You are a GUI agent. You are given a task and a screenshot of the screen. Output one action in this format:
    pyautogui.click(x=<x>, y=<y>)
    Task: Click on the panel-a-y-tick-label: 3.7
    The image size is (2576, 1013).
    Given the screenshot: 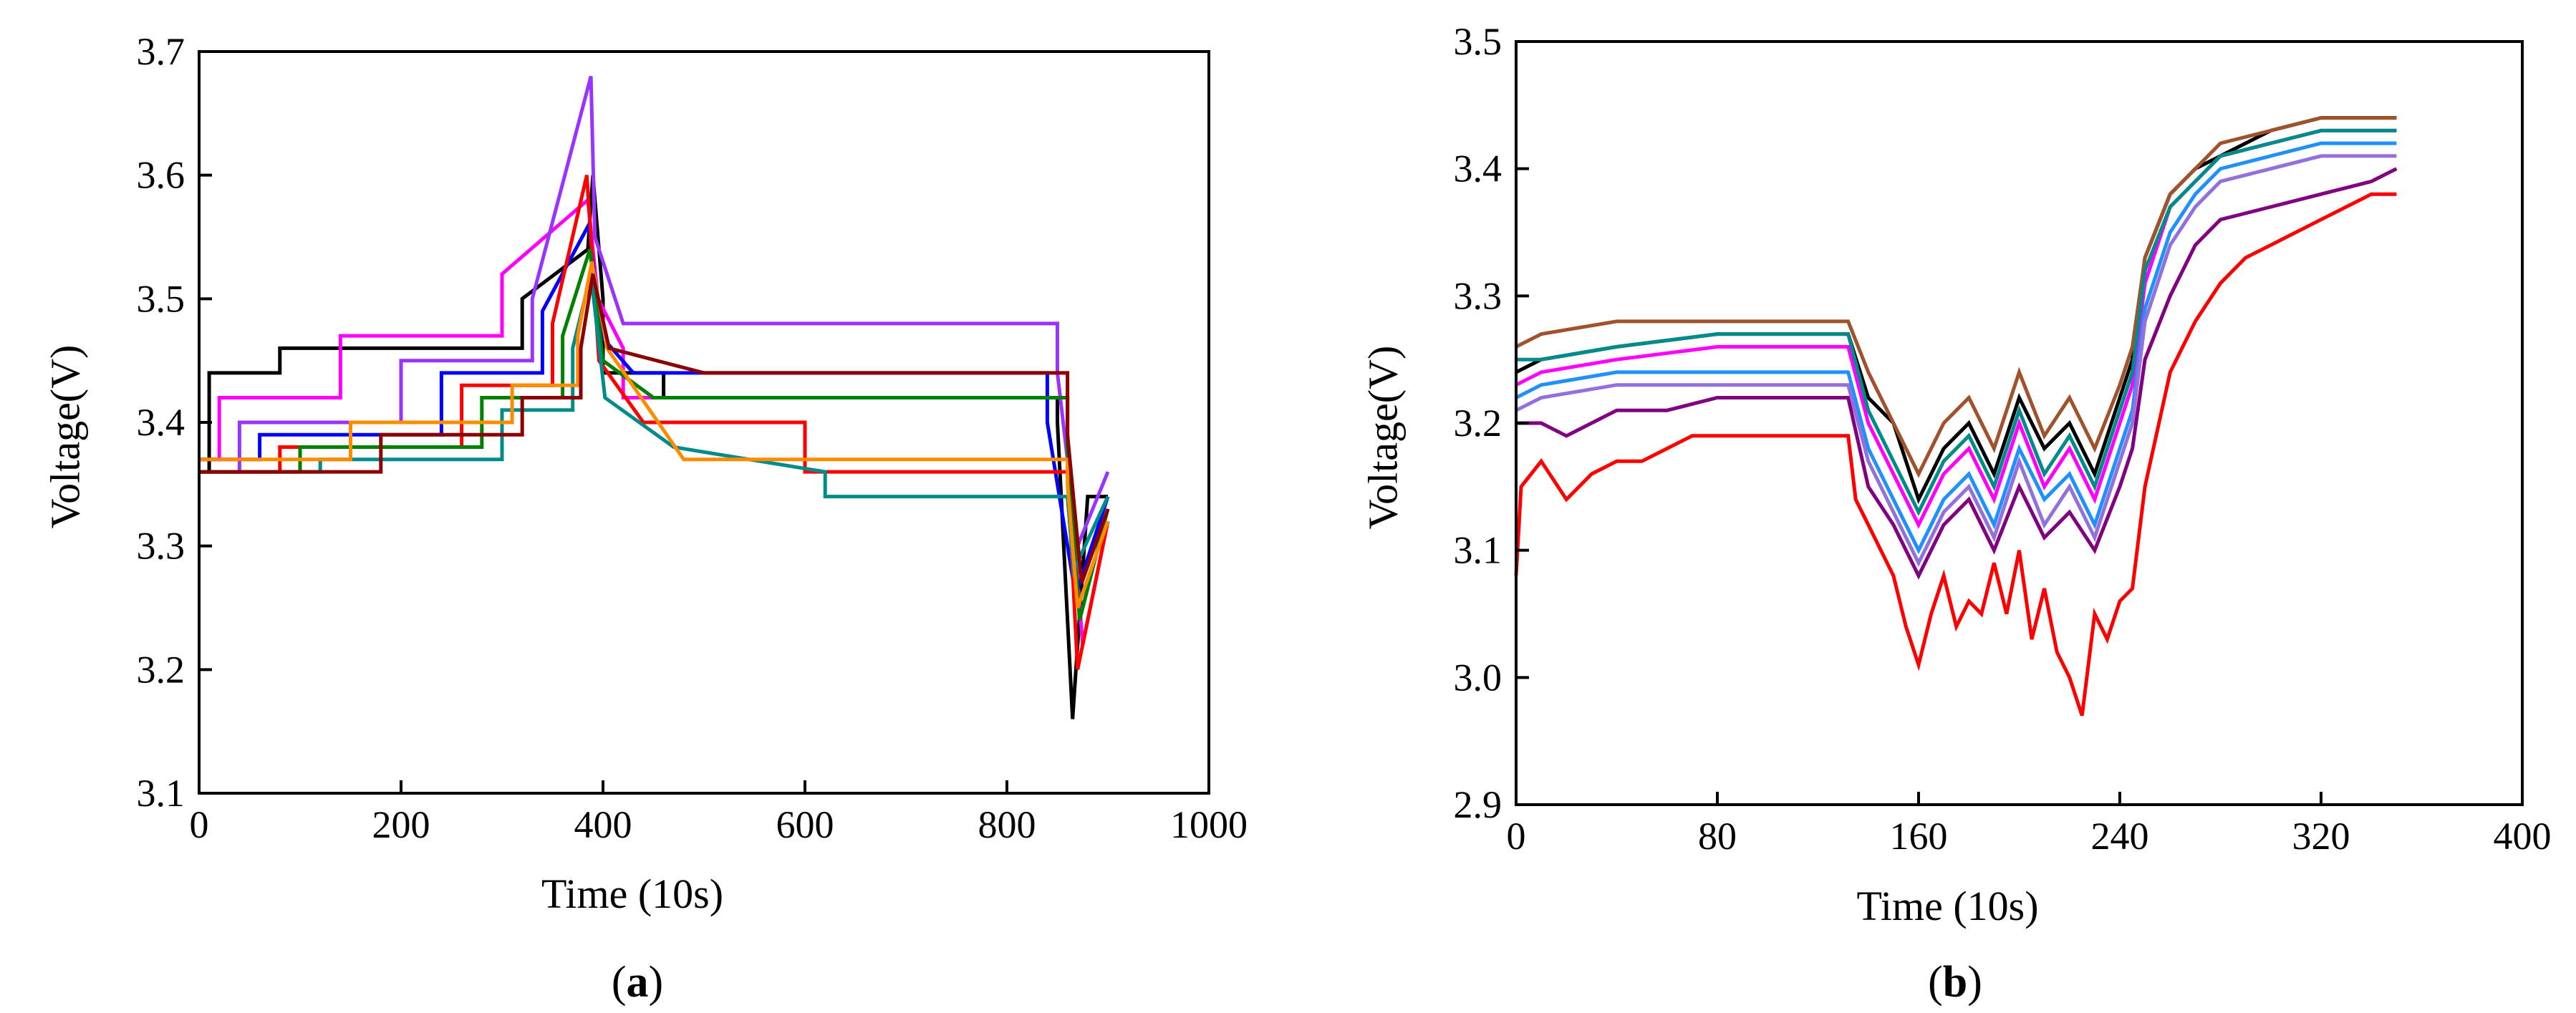 What is the action you would take?
    pyautogui.click(x=161, y=51)
    